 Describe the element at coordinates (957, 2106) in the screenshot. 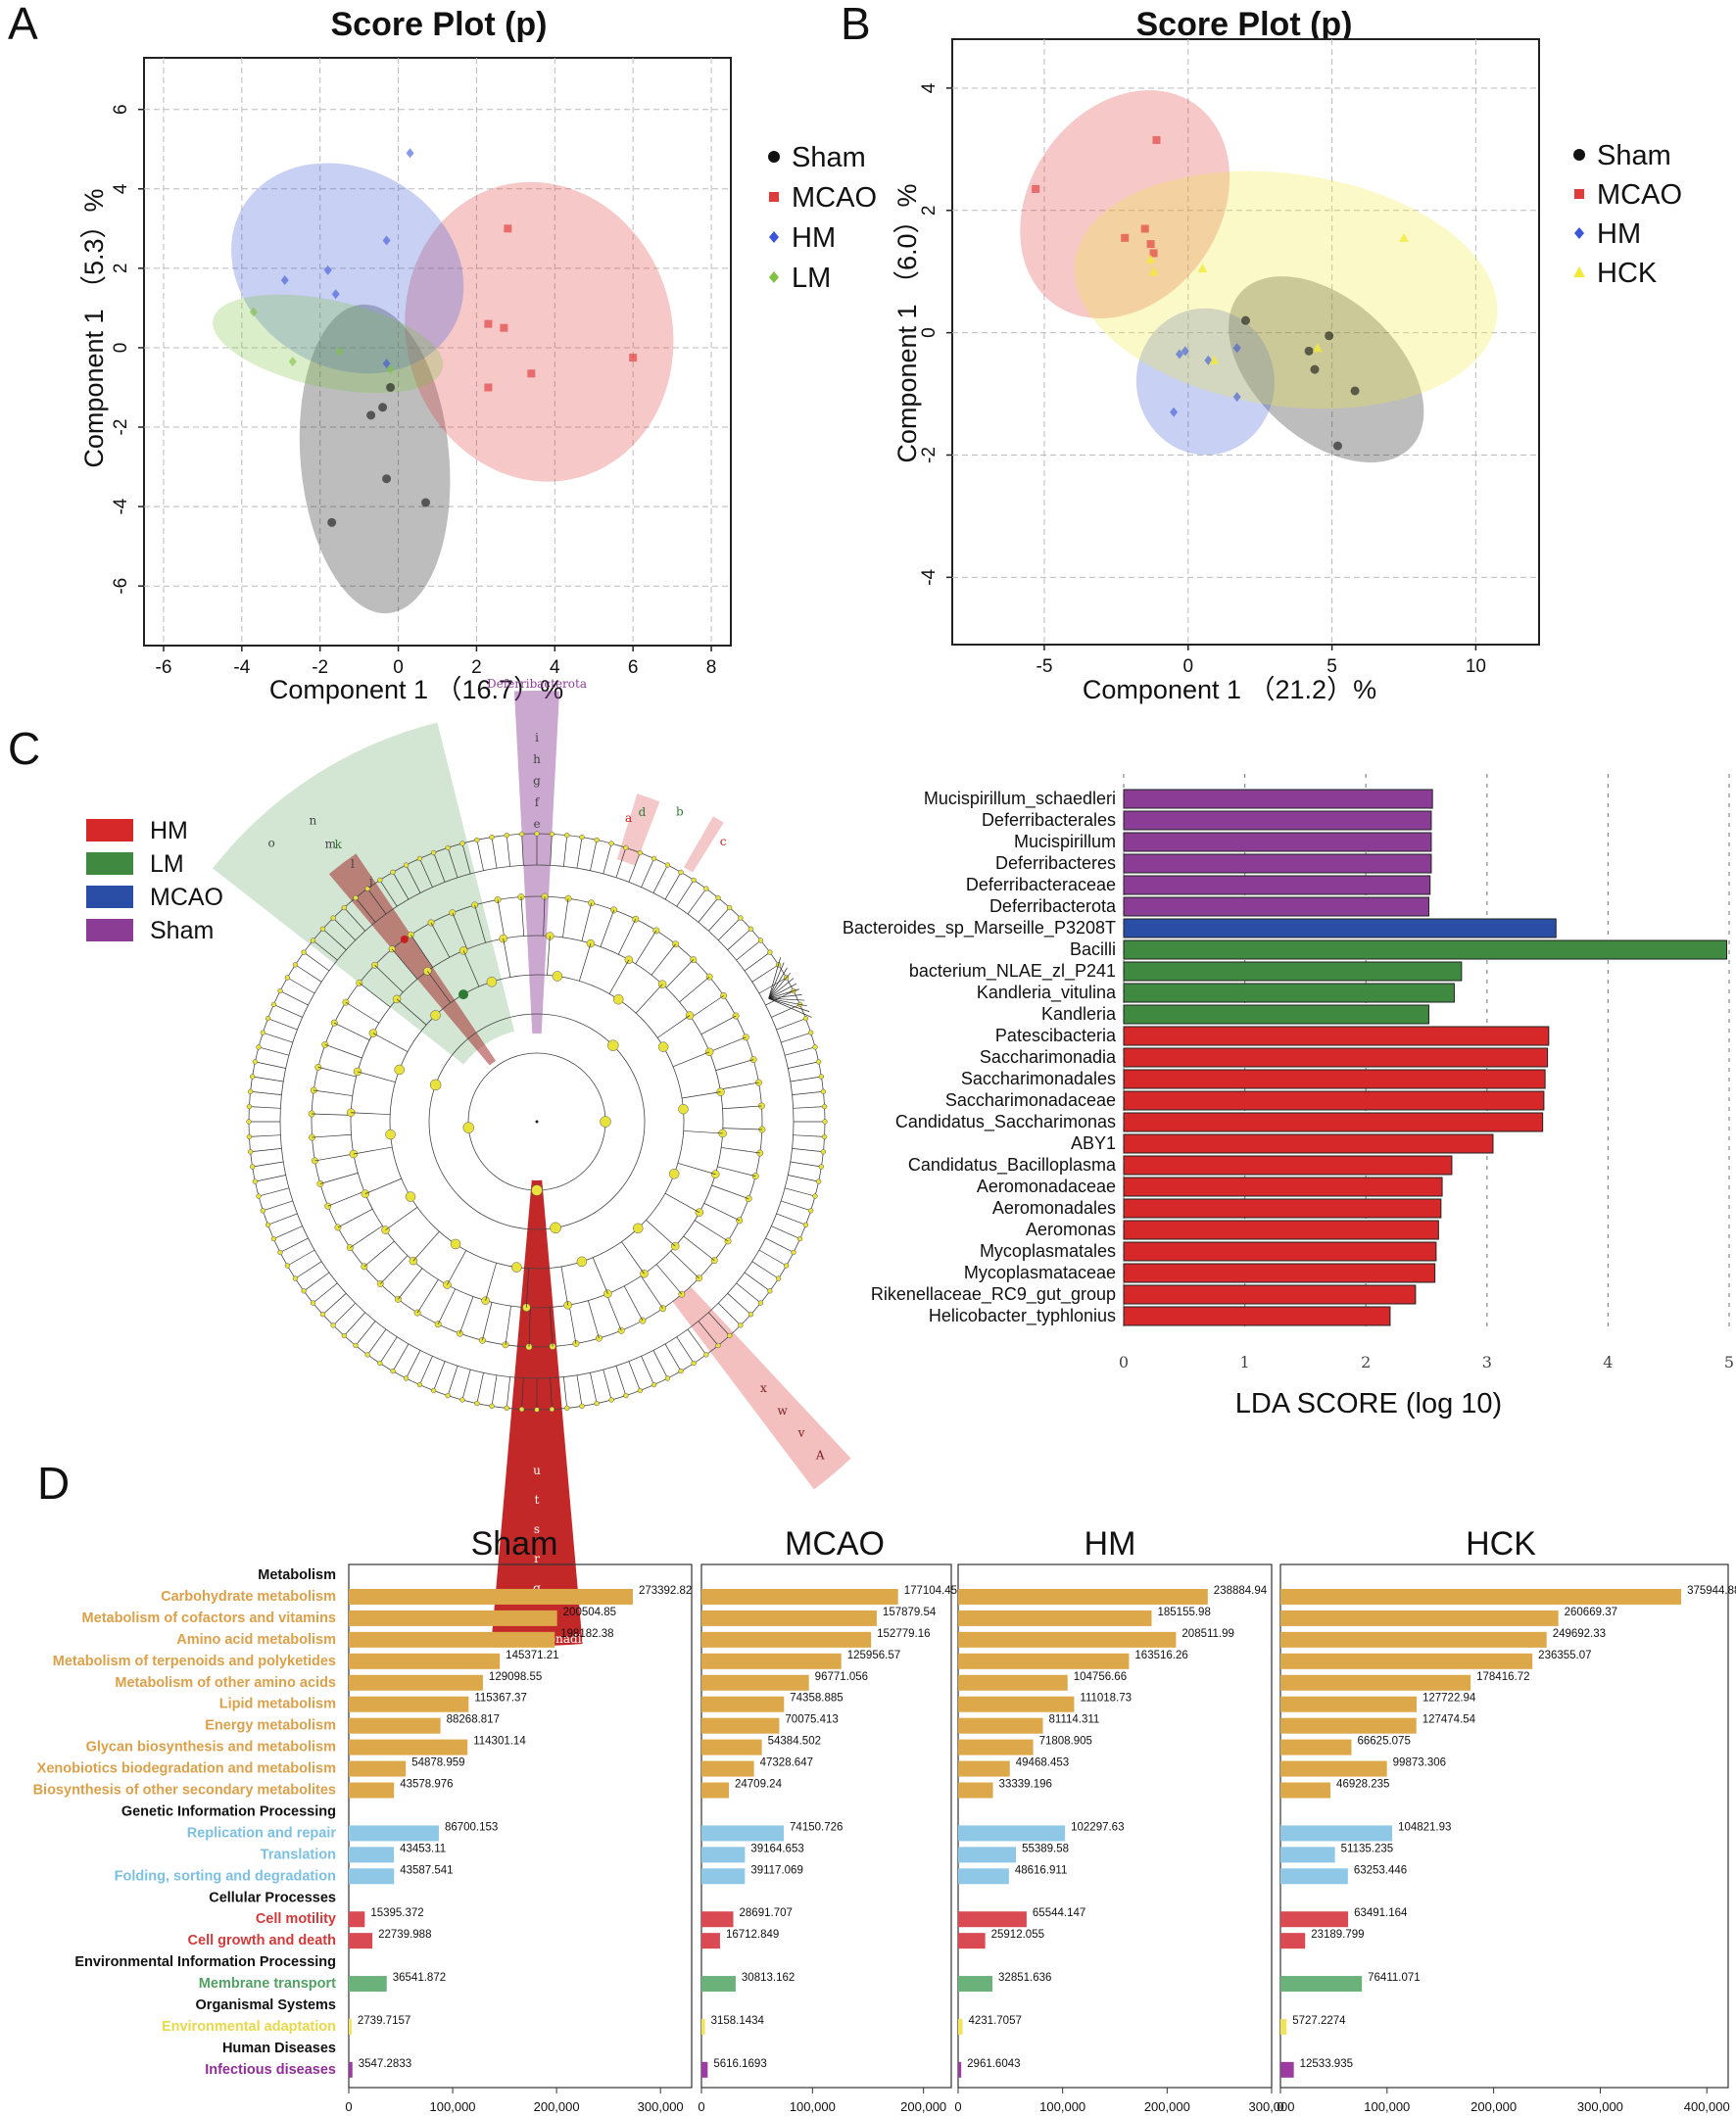

I see `kegg-tick-label: 0` at that location.